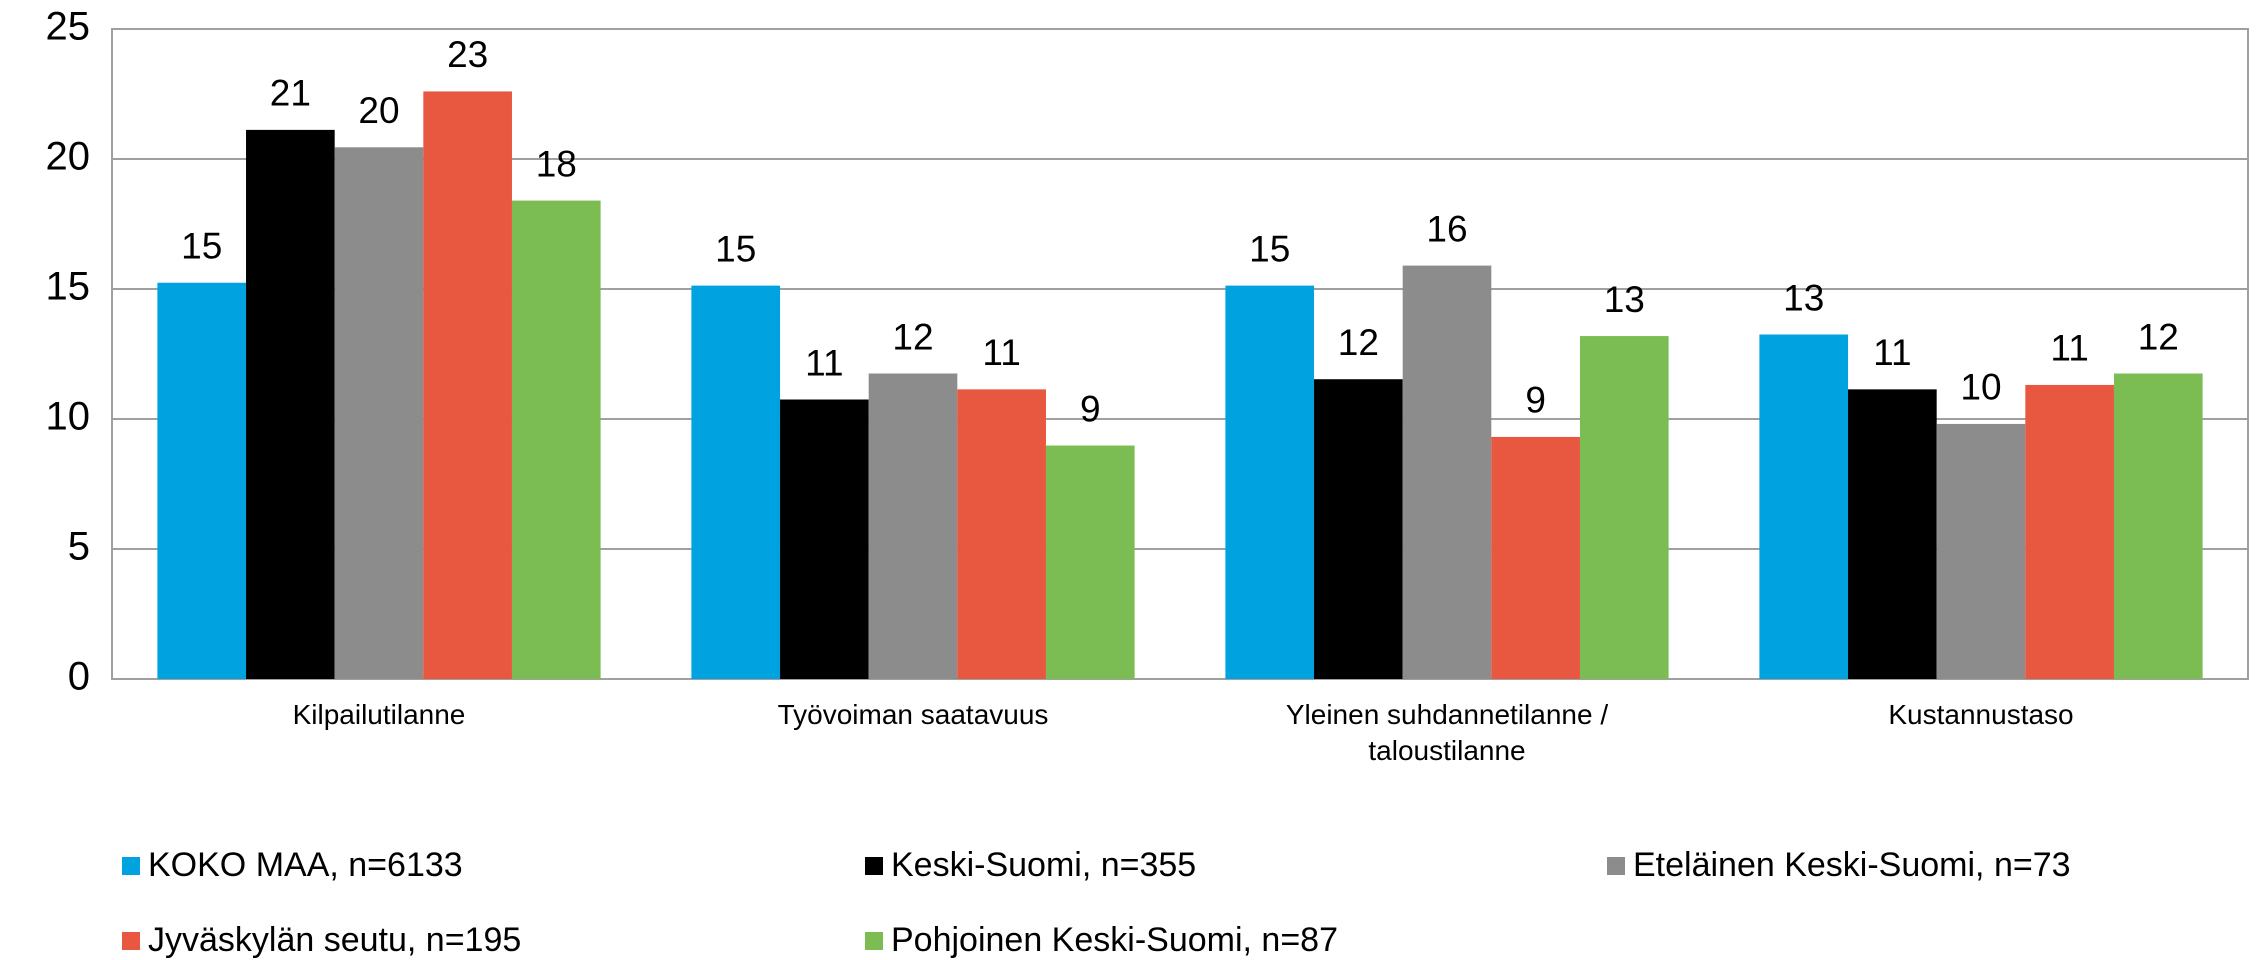 This screenshot has height=960, width=2260. Describe the element at coordinates (467, 54) in the screenshot. I see `value-label: 23` at that location.